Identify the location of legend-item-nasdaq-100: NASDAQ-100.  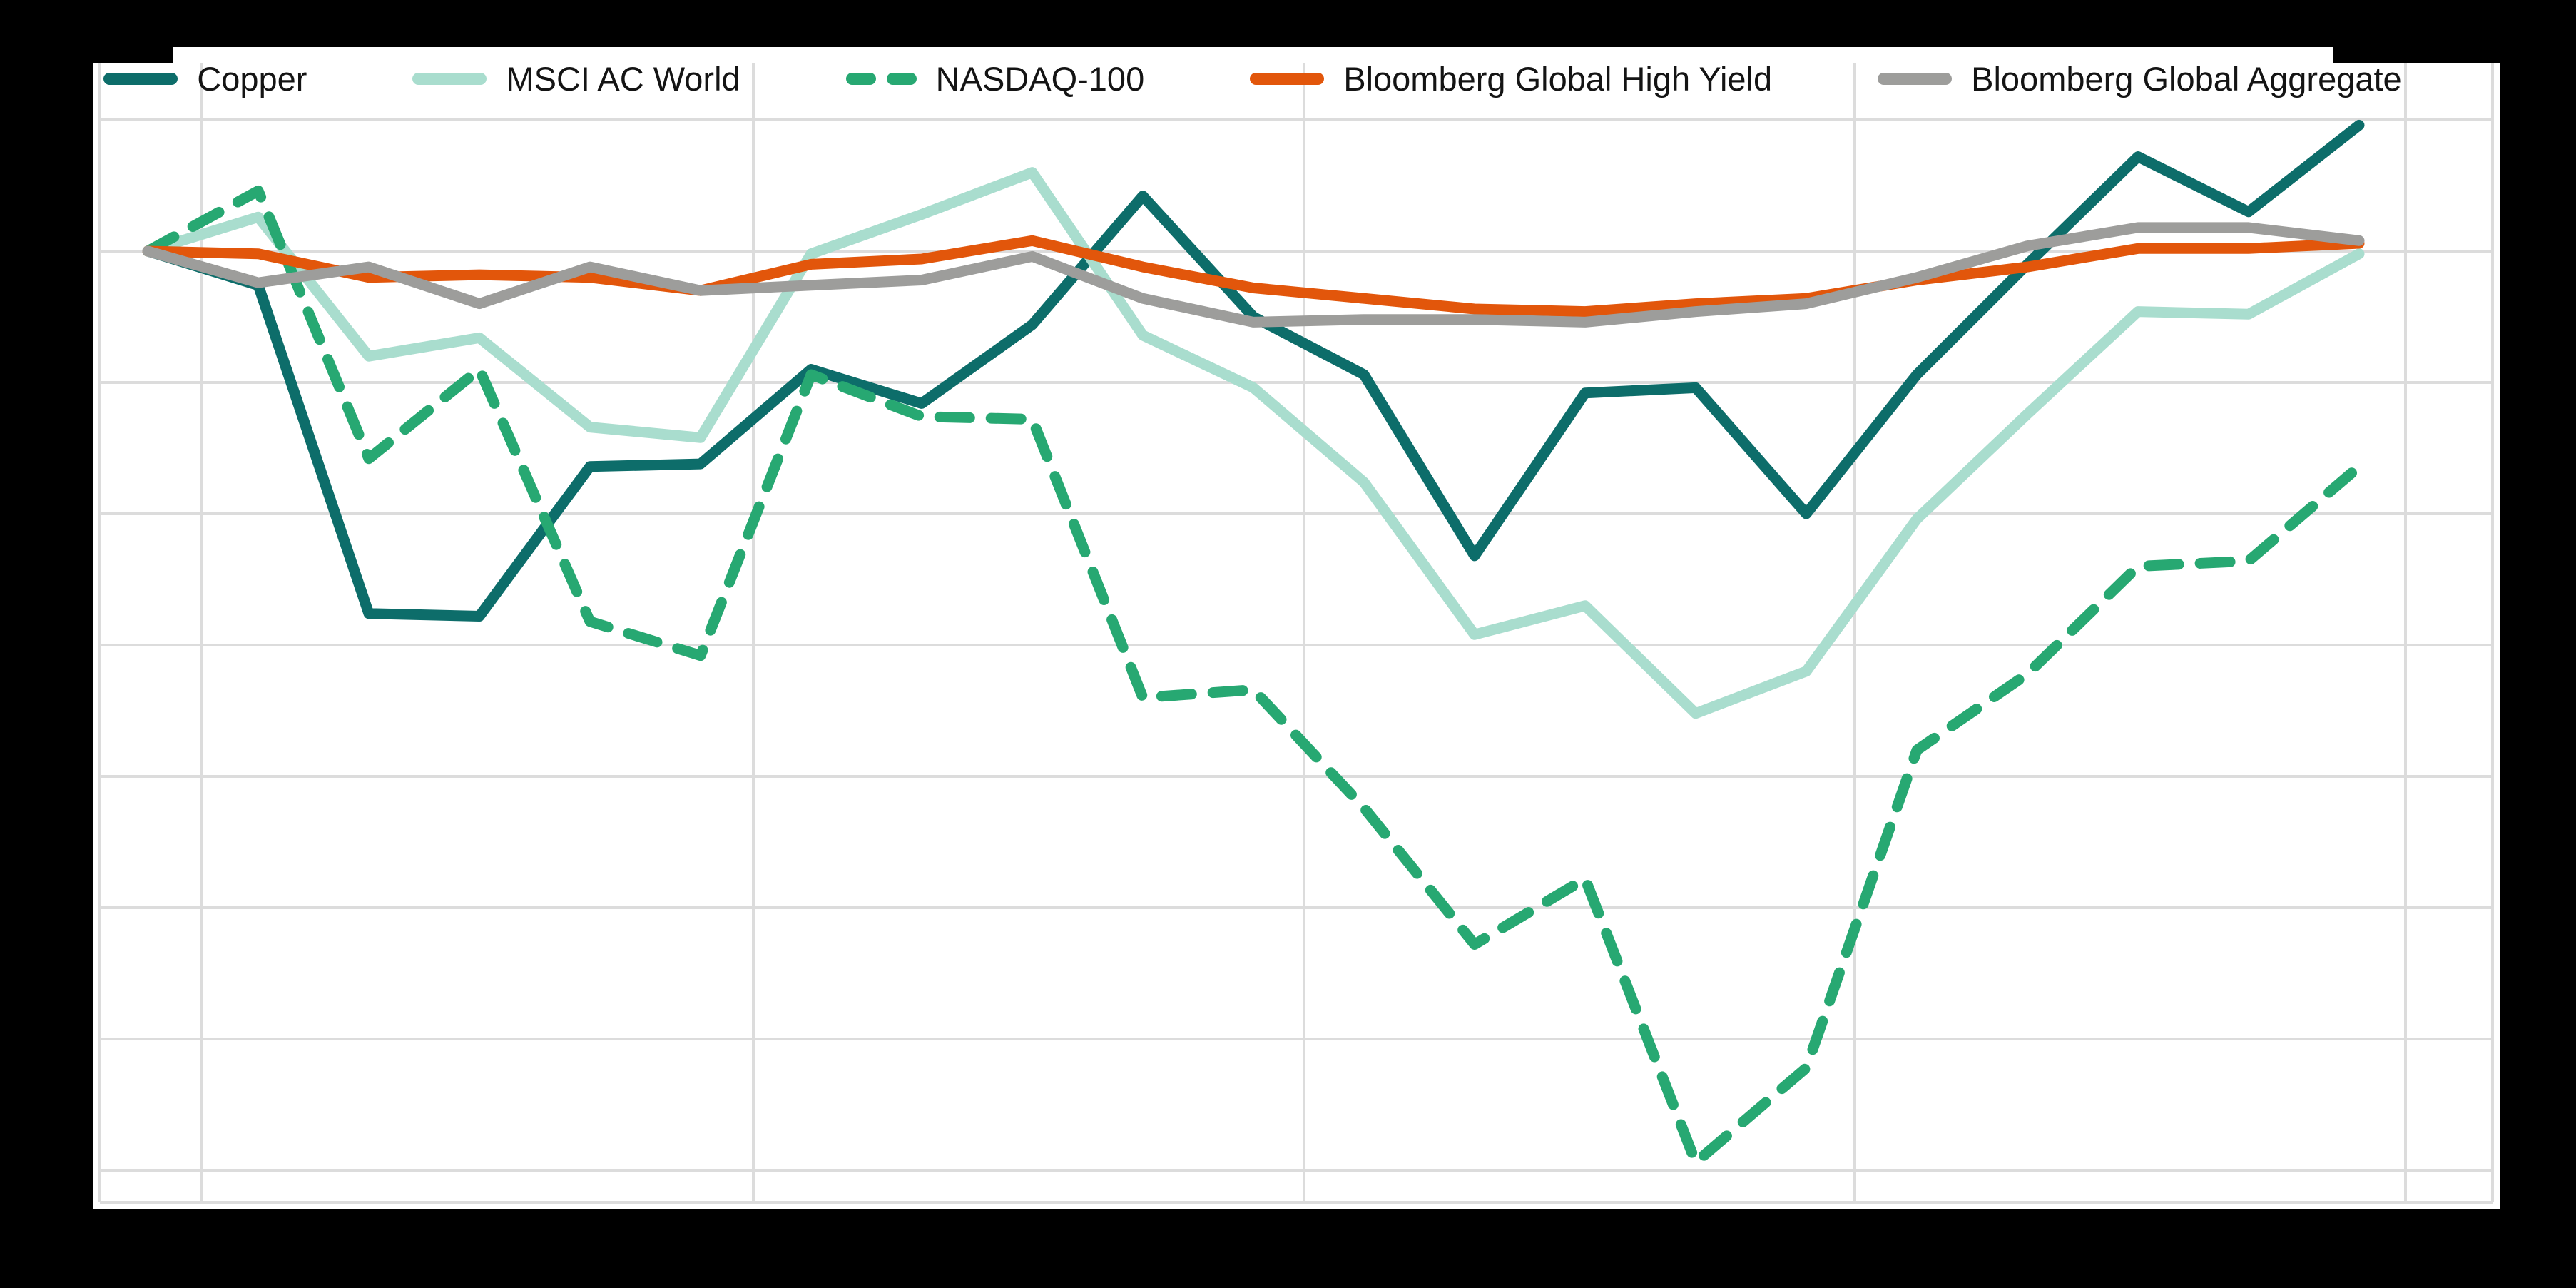
(995, 78).